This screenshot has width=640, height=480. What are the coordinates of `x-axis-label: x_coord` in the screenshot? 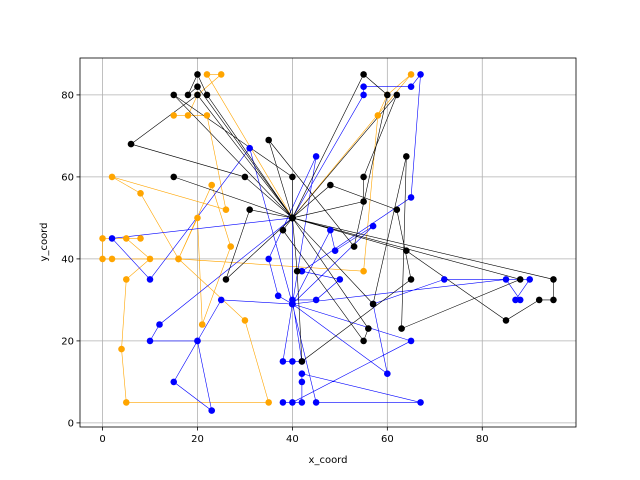 It's located at (328, 460).